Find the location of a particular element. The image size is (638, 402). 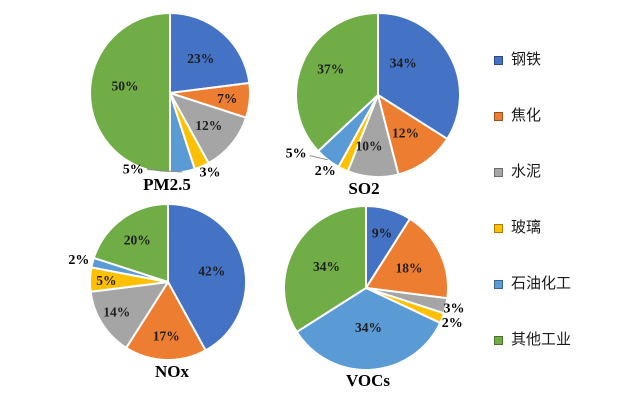

slice-data-label: 20% is located at coordinates (137, 239).